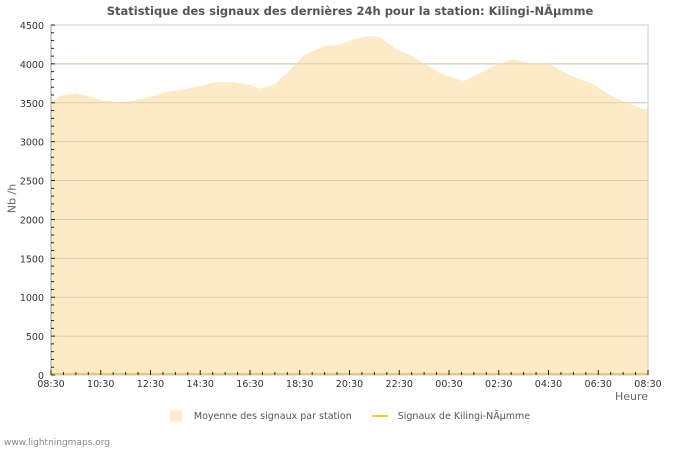 This screenshot has height=450, width=700. Describe the element at coordinates (272, 416) in the screenshot. I see `legend-label-average: Moyenne des signaux par station` at that location.